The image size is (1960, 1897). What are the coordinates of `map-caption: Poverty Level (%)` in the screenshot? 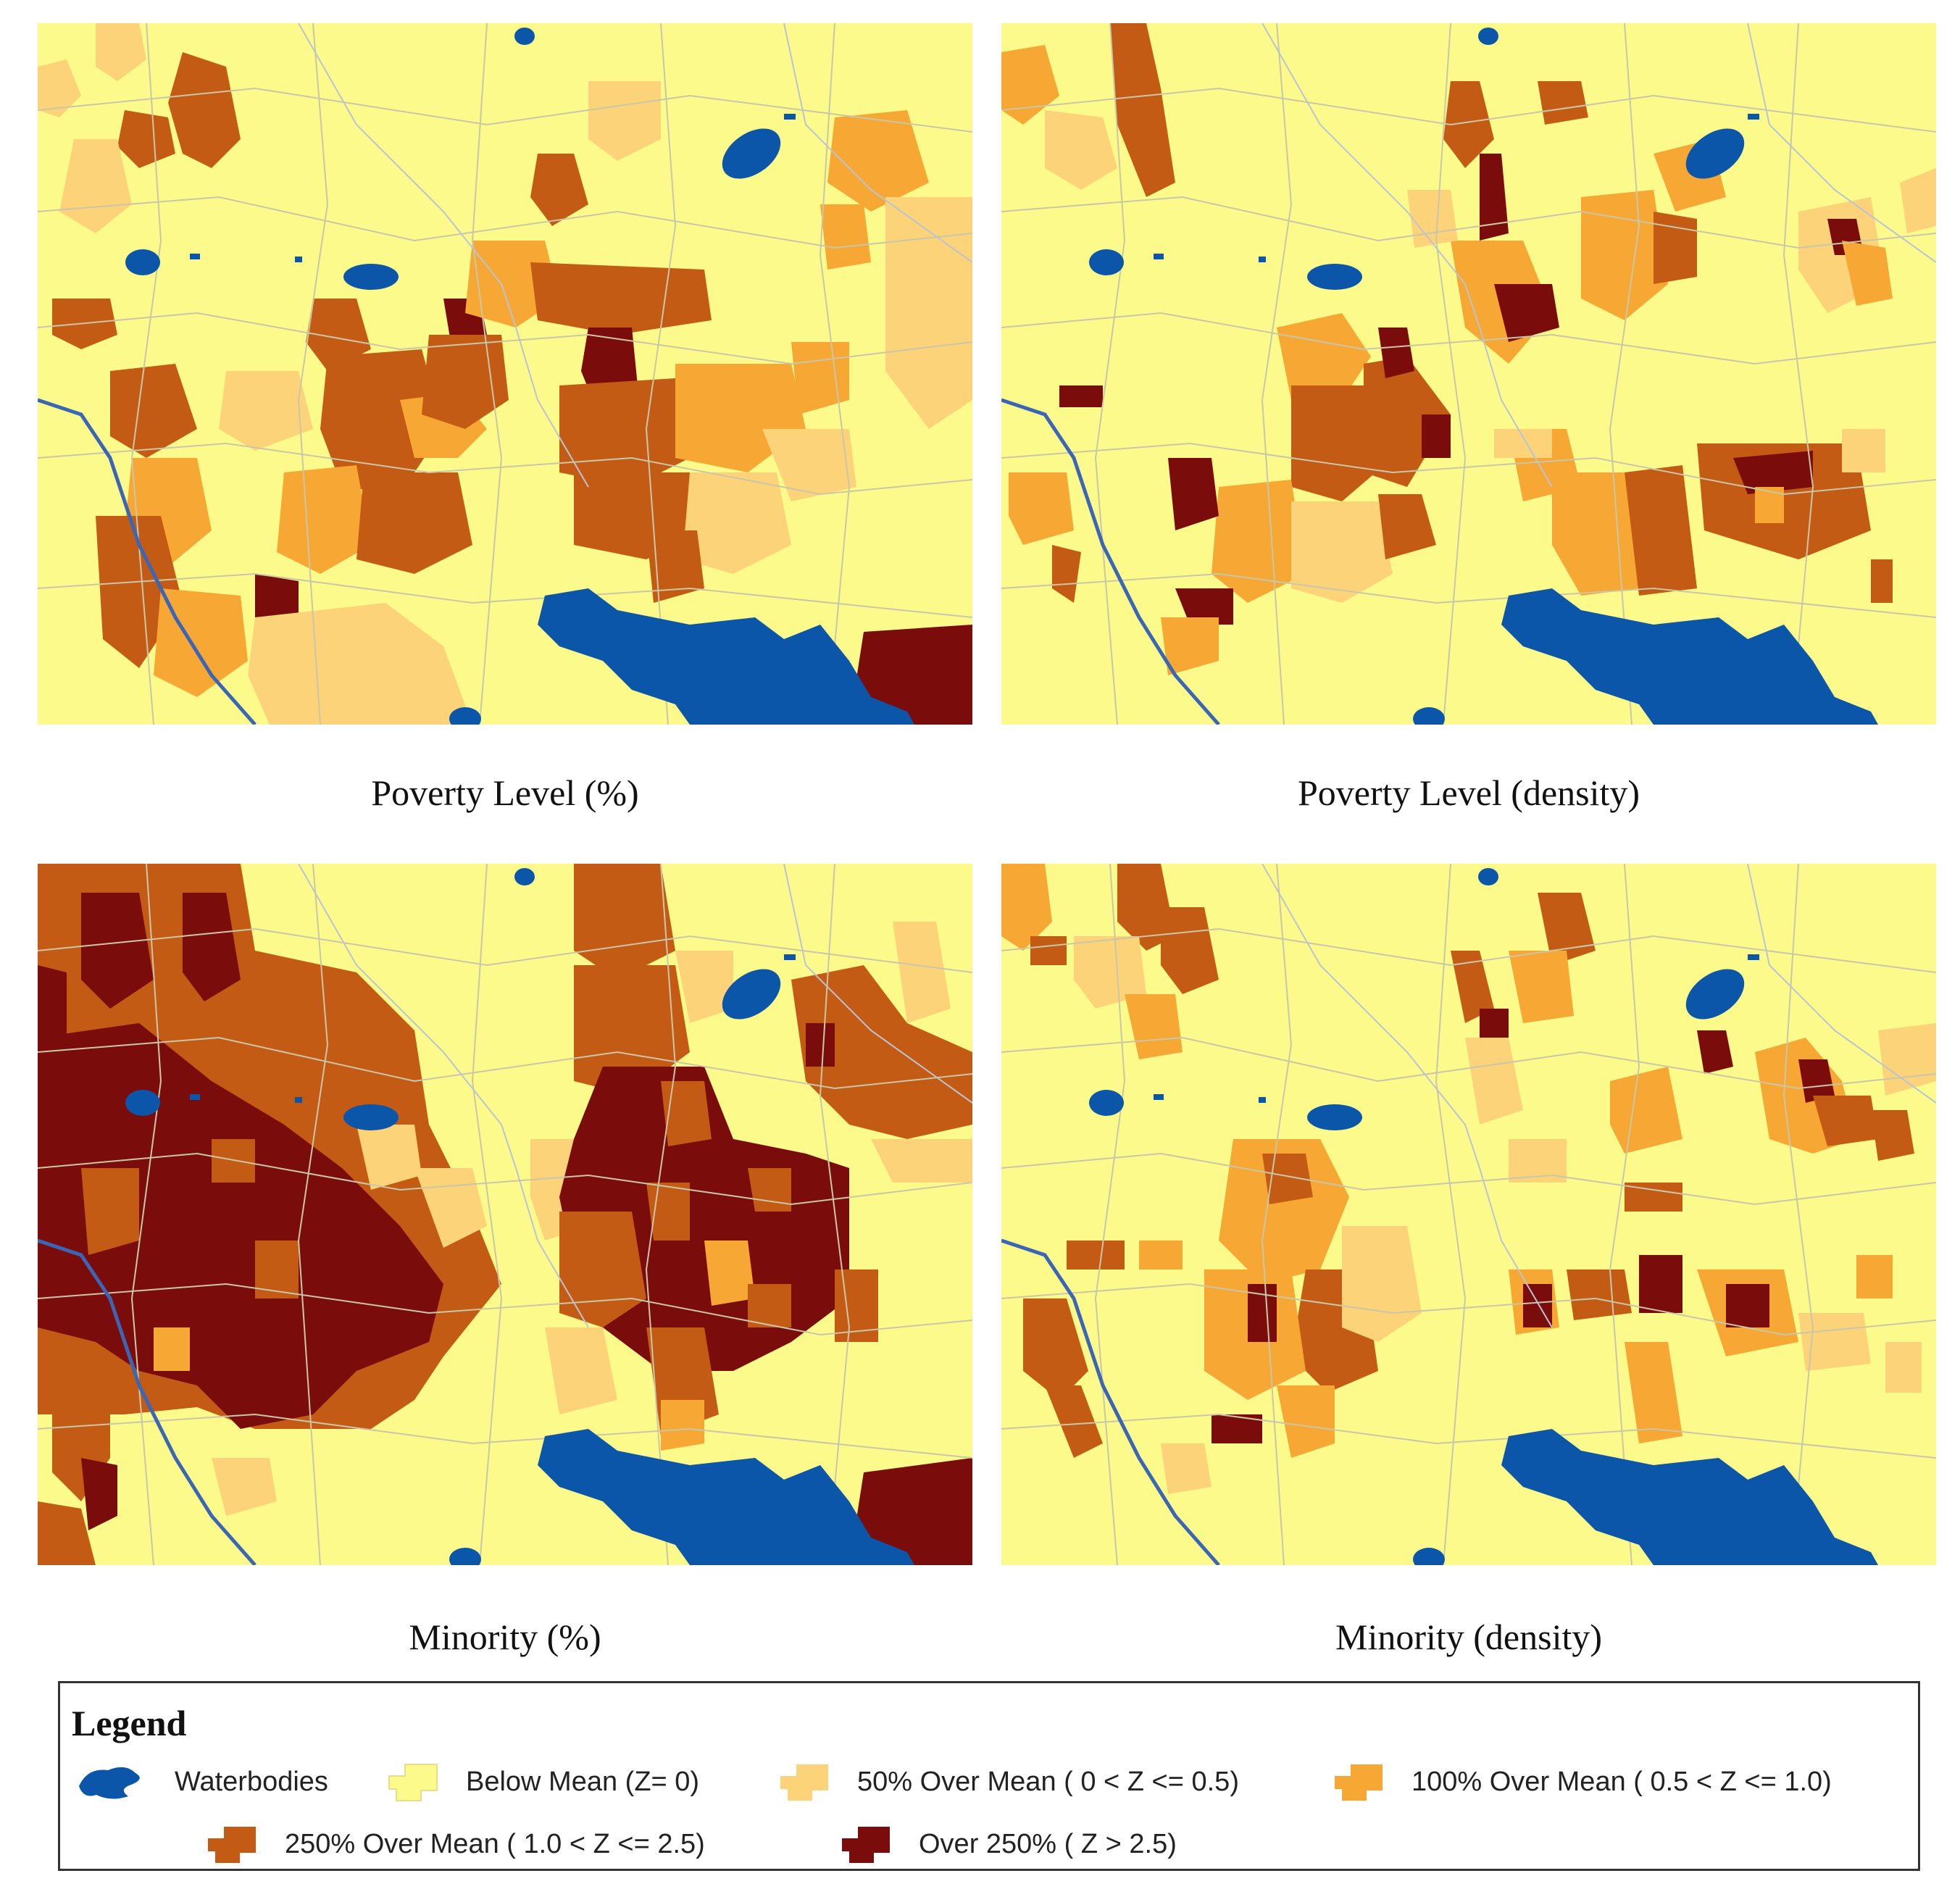 It's located at (505, 792).